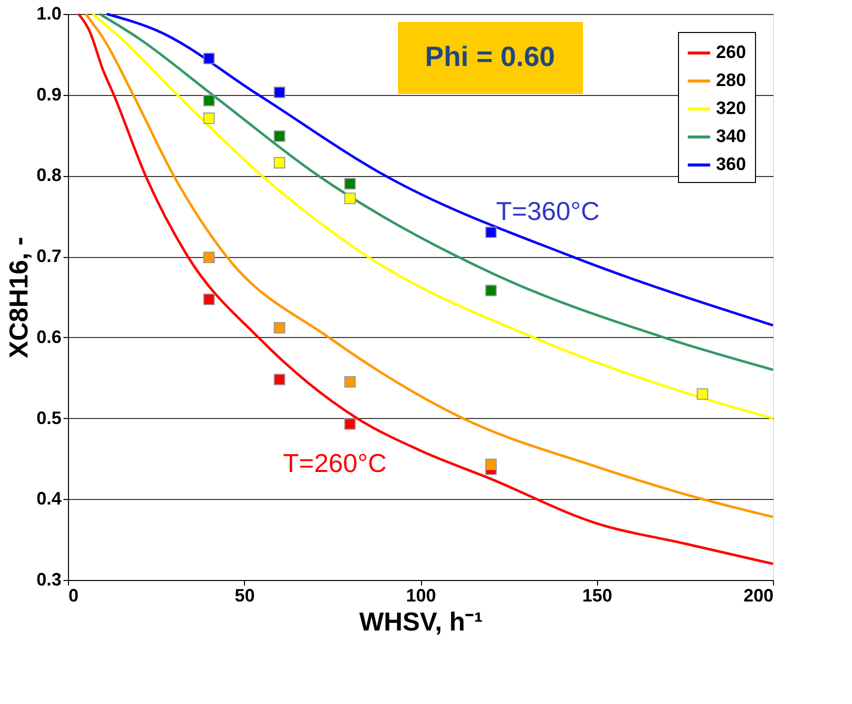  I want to click on annotation: T=360°C, so click(548, 211).